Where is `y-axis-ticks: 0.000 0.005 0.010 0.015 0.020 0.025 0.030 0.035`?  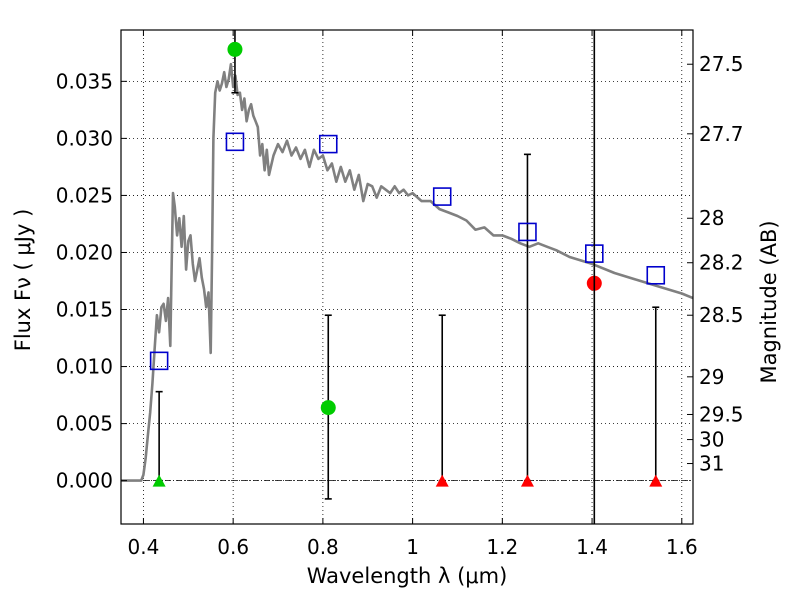 y-axis-ticks: 0.000 0.005 0.010 0.015 0.020 0.025 0.030 0.035 is located at coordinates (91, 281).